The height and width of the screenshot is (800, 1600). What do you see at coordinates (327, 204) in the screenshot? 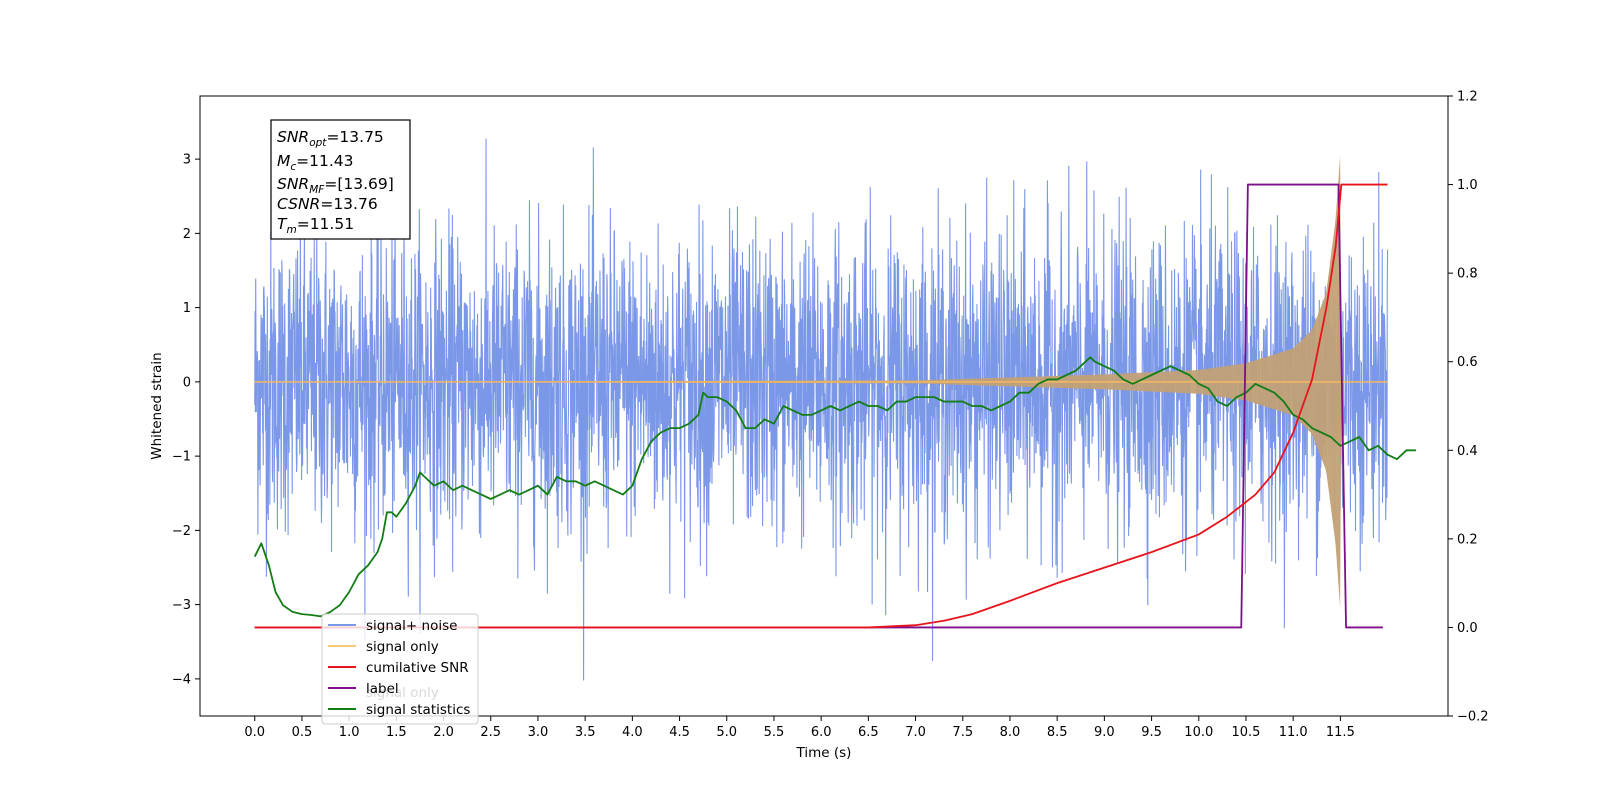
I see `info-csnr: CSNR=13.76` at bounding box center [327, 204].